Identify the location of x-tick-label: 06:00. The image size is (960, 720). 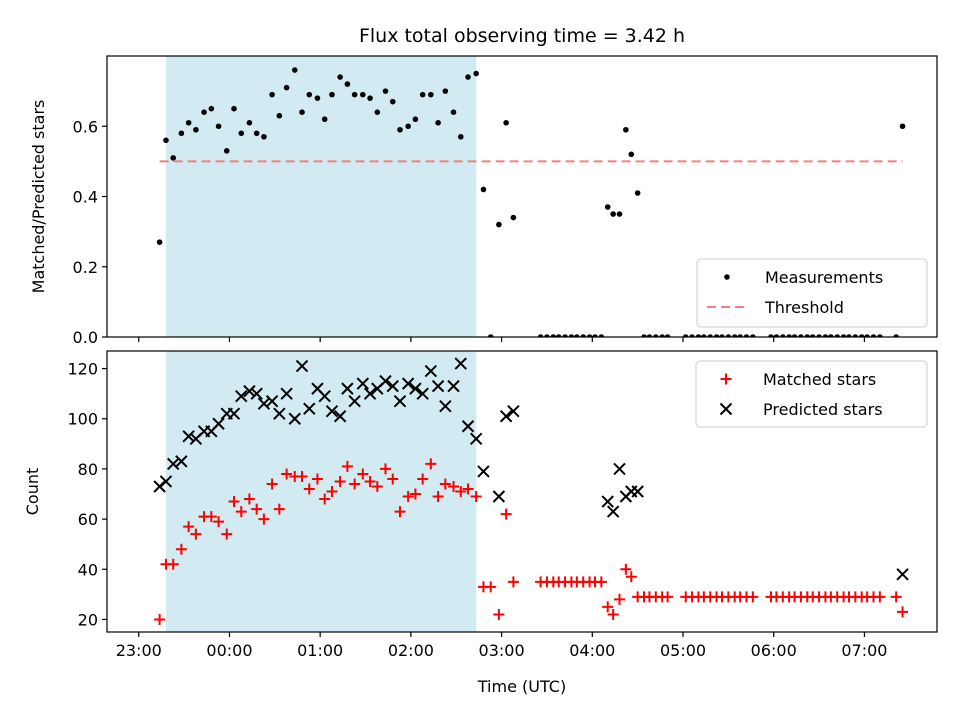
(774, 650).